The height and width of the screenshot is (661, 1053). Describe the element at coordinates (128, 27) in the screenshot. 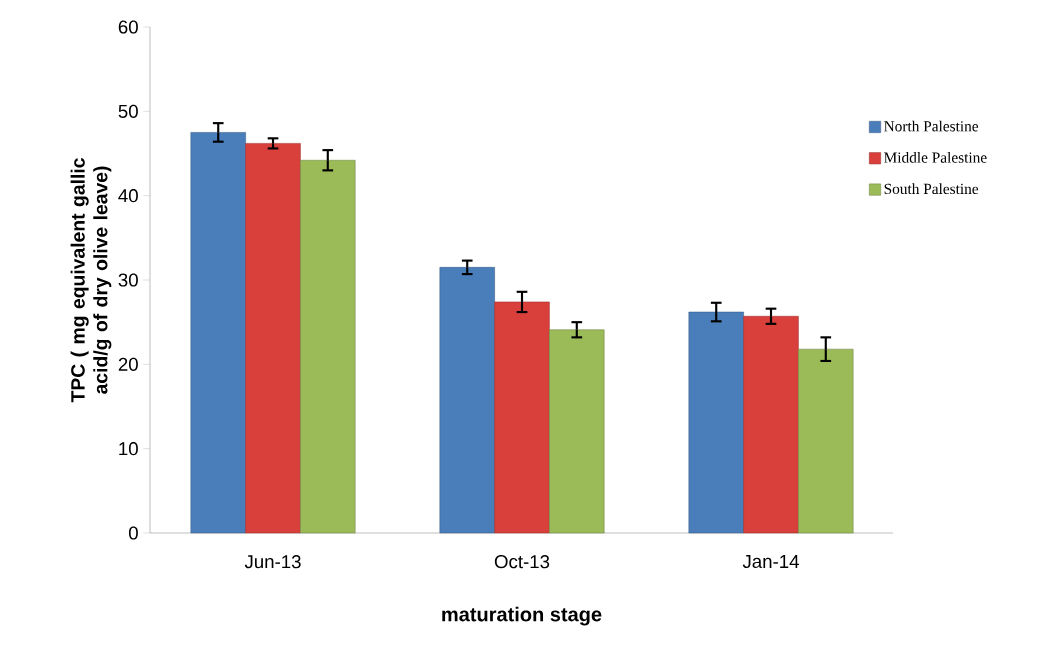

I see `y-tick-label: 60` at that location.